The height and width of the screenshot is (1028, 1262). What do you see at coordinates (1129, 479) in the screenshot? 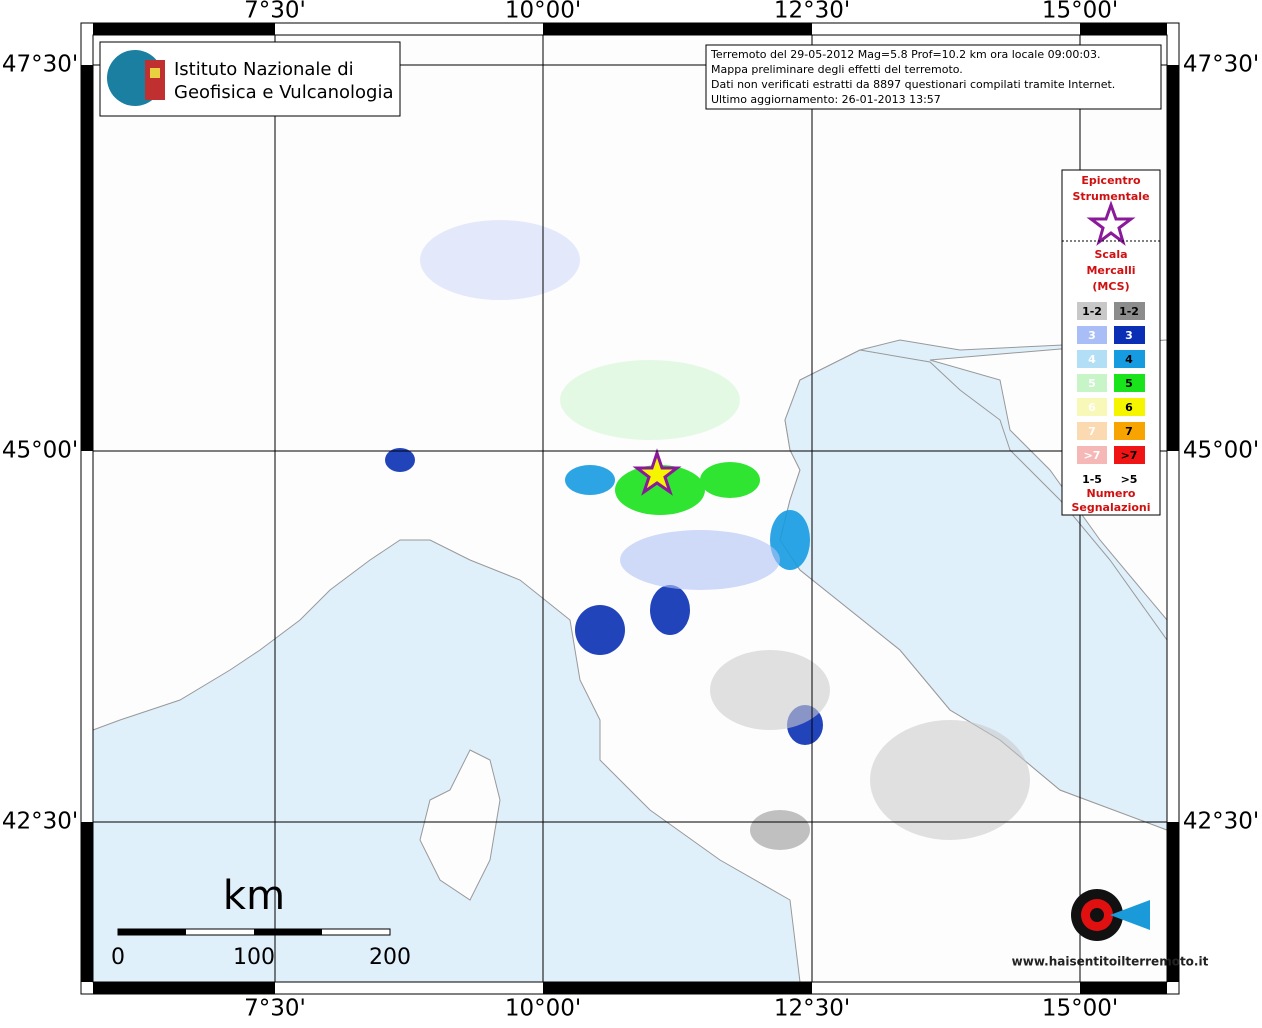
I see `legend-count: >5` at bounding box center [1129, 479].